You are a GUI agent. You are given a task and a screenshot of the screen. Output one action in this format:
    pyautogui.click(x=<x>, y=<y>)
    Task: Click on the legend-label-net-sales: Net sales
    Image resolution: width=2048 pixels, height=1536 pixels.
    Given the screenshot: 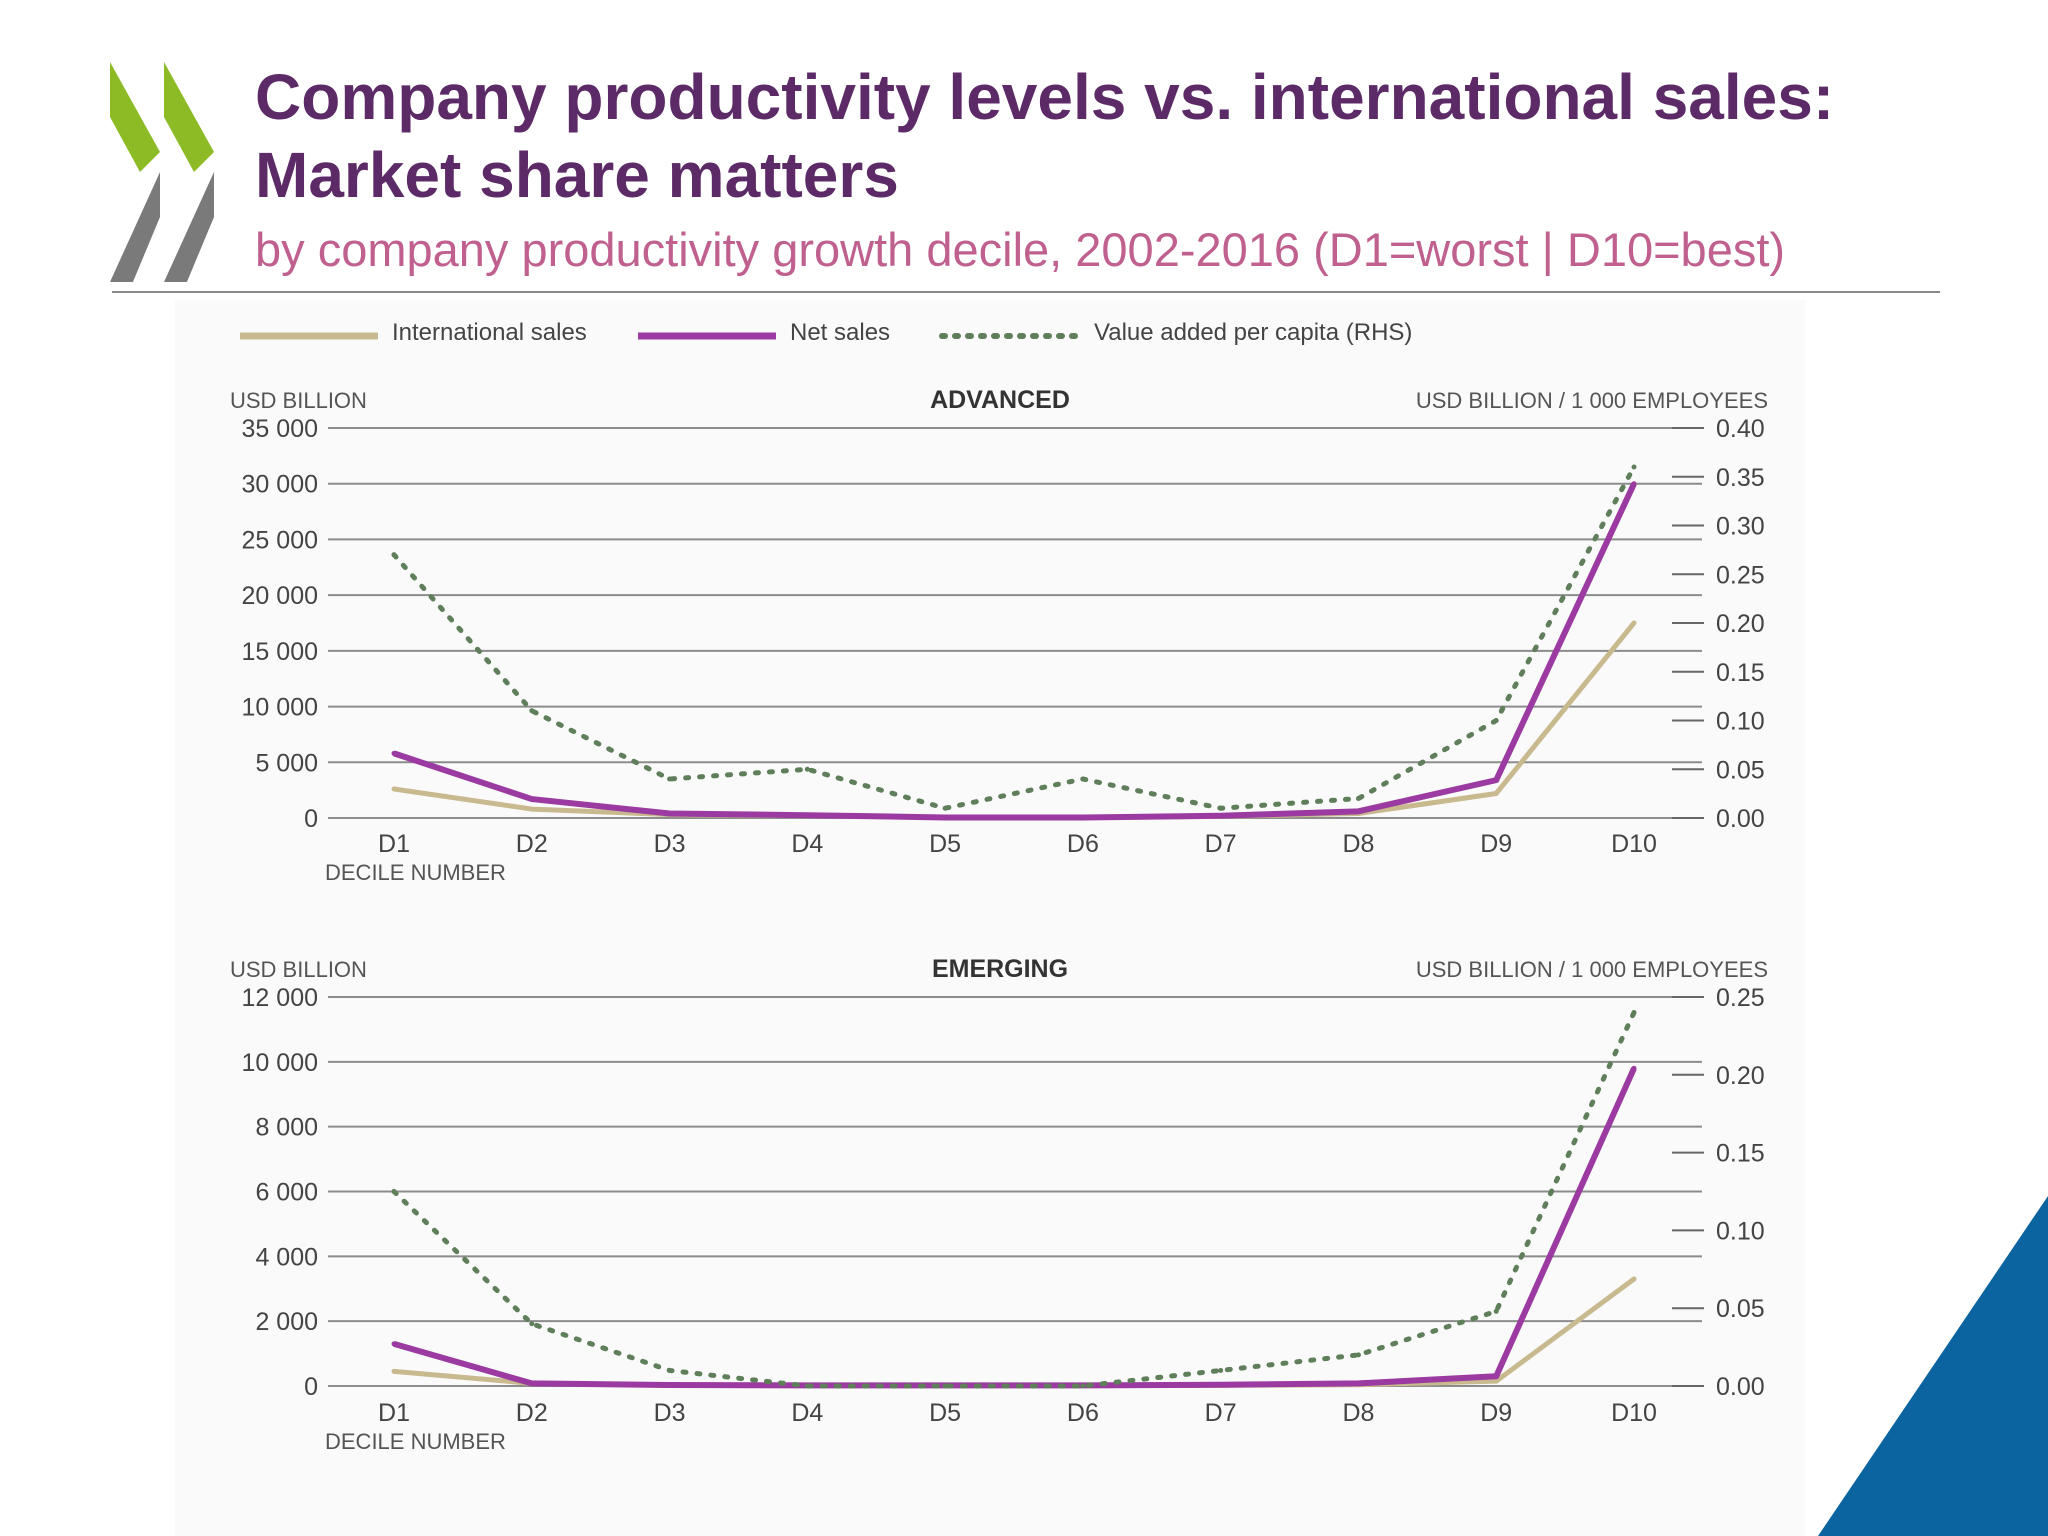 What is the action you would take?
    pyautogui.click(x=840, y=332)
    